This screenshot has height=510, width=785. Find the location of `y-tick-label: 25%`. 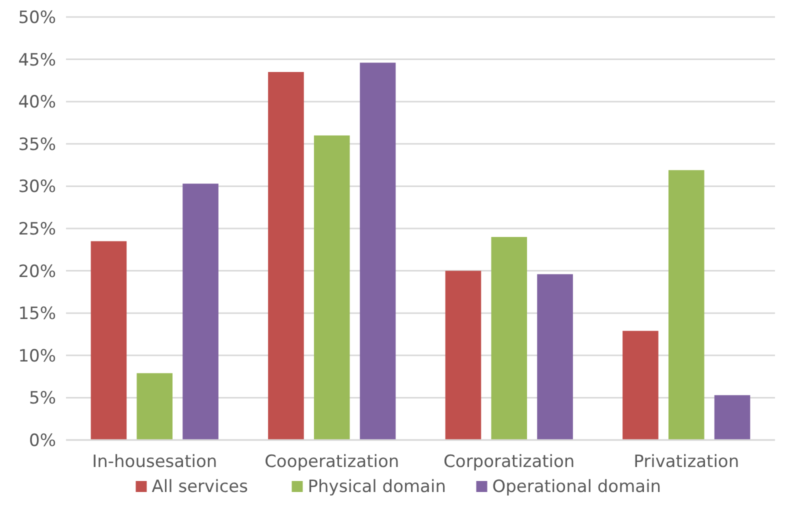

y-tick-label: 25% is located at coordinates (37, 229).